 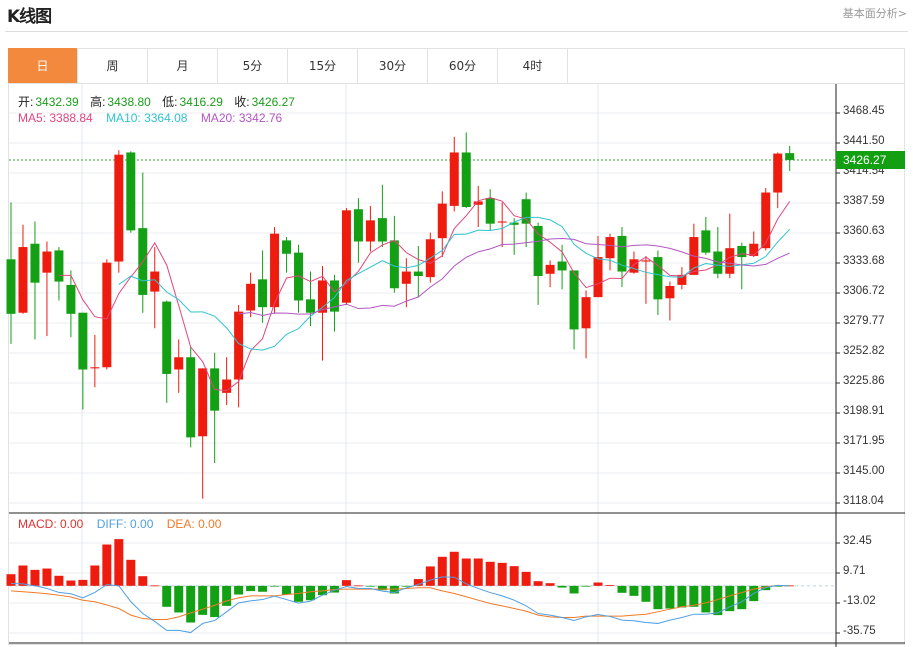 What do you see at coordinates (393, 65) in the screenshot?
I see `tab-30min: 30分` at bounding box center [393, 65].